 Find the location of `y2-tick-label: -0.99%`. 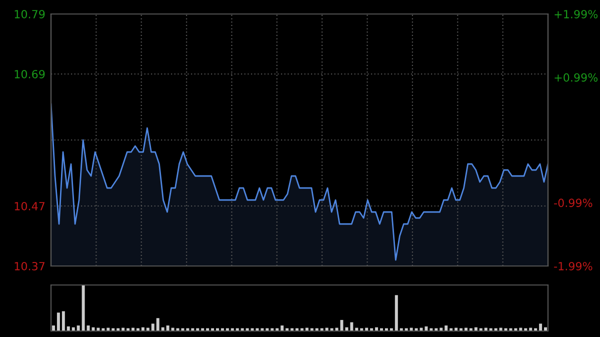

y2-tick-label: -0.99% is located at coordinates (573, 203).